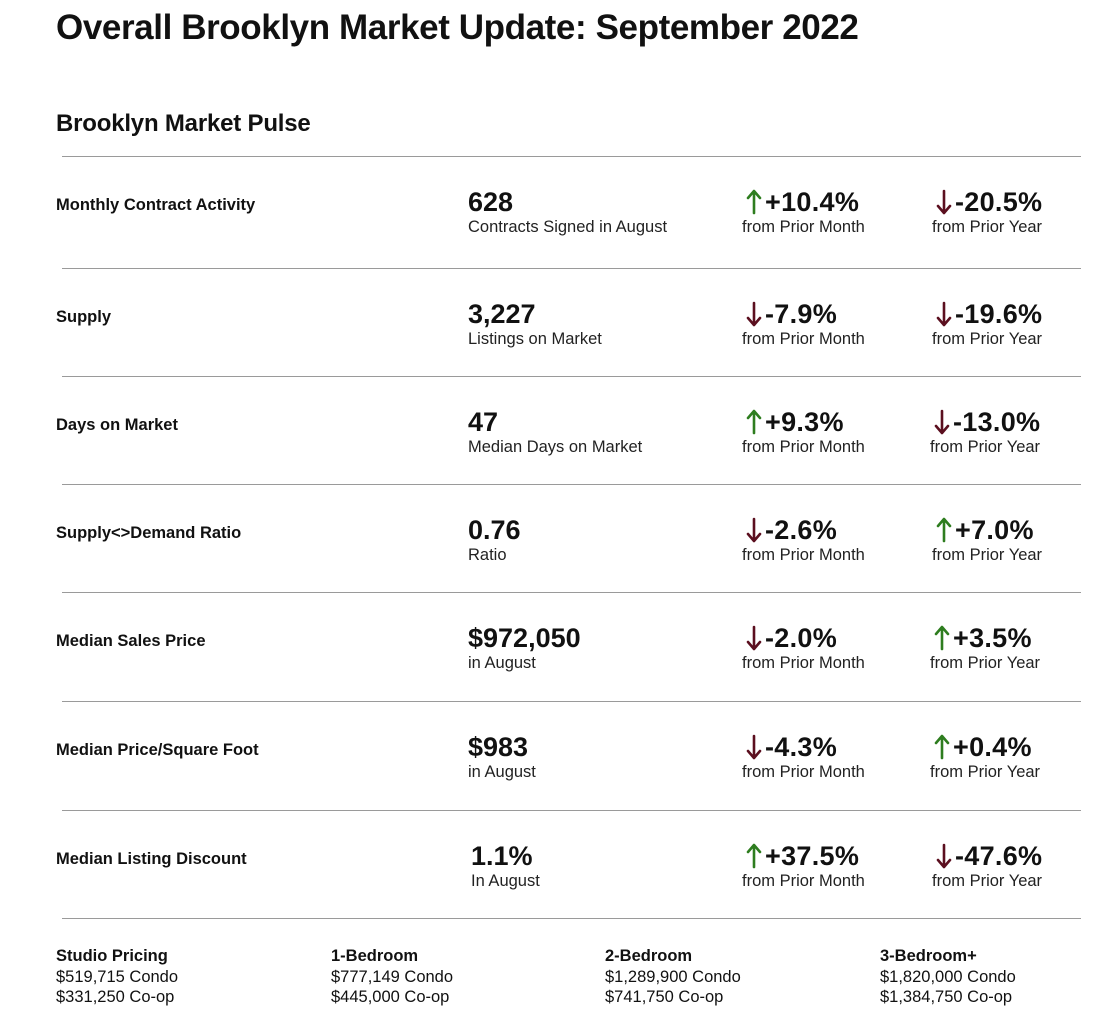 Image resolution: width=1100 pixels, height=1016 pixels. What do you see at coordinates (131, 641) in the screenshot?
I see `metric-label: Median Sales Price` at bounding box center [131, 641].